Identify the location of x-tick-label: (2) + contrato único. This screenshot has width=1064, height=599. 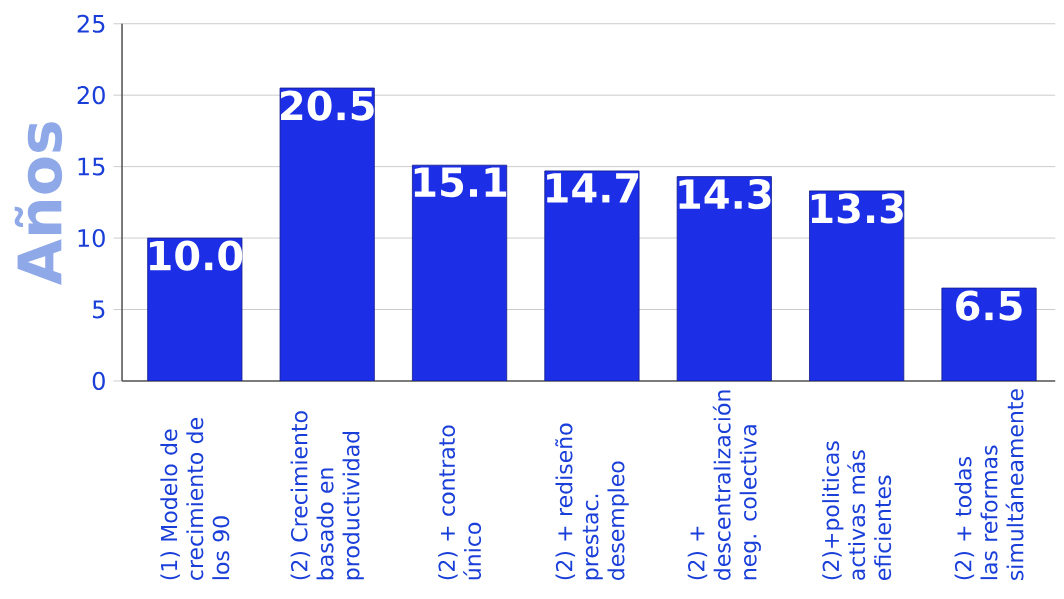
(460, 502).